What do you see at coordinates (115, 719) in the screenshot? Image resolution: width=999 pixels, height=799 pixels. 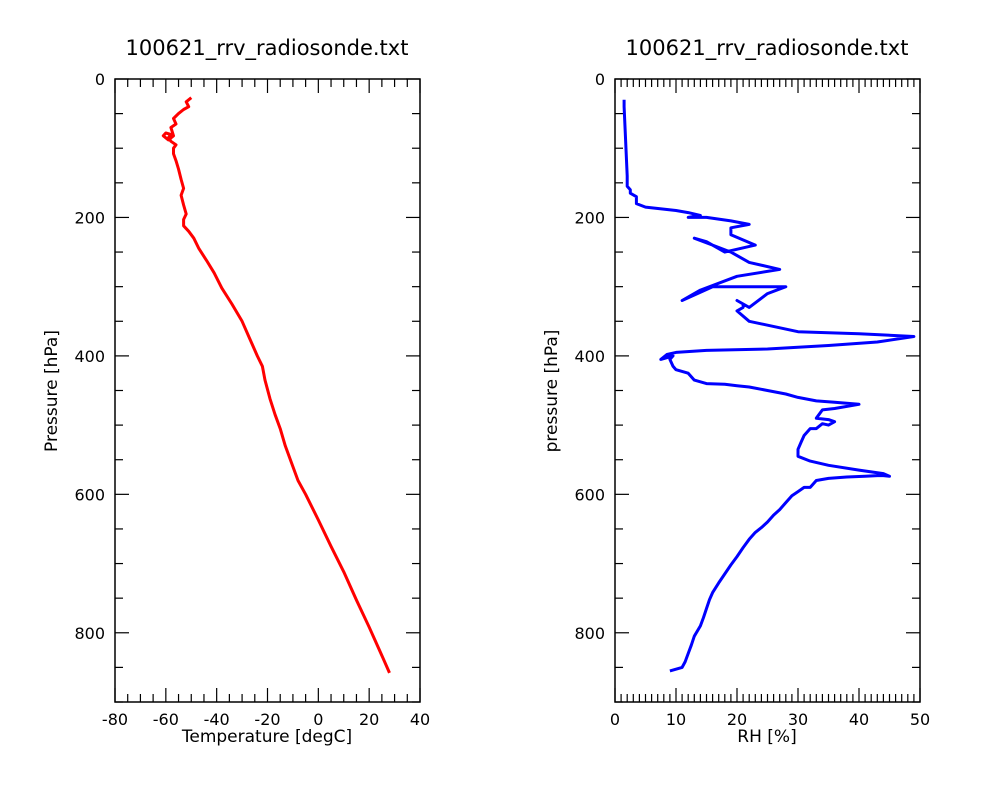 I see `temperature-x-tick-label: -80` at bounding box center [115, 719].